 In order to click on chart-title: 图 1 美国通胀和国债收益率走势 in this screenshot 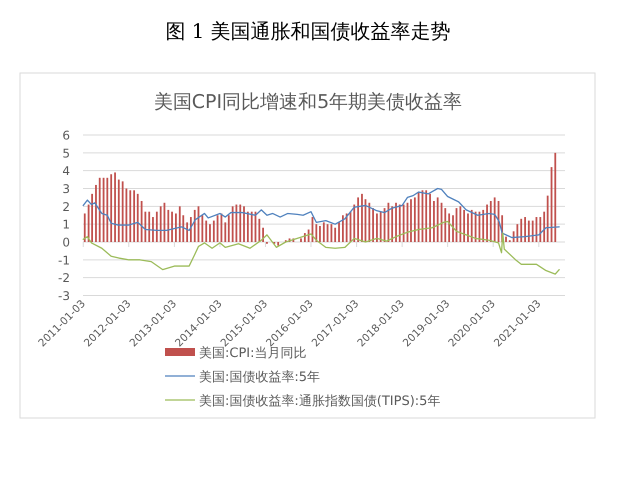, I will do `click(308, 31)`.